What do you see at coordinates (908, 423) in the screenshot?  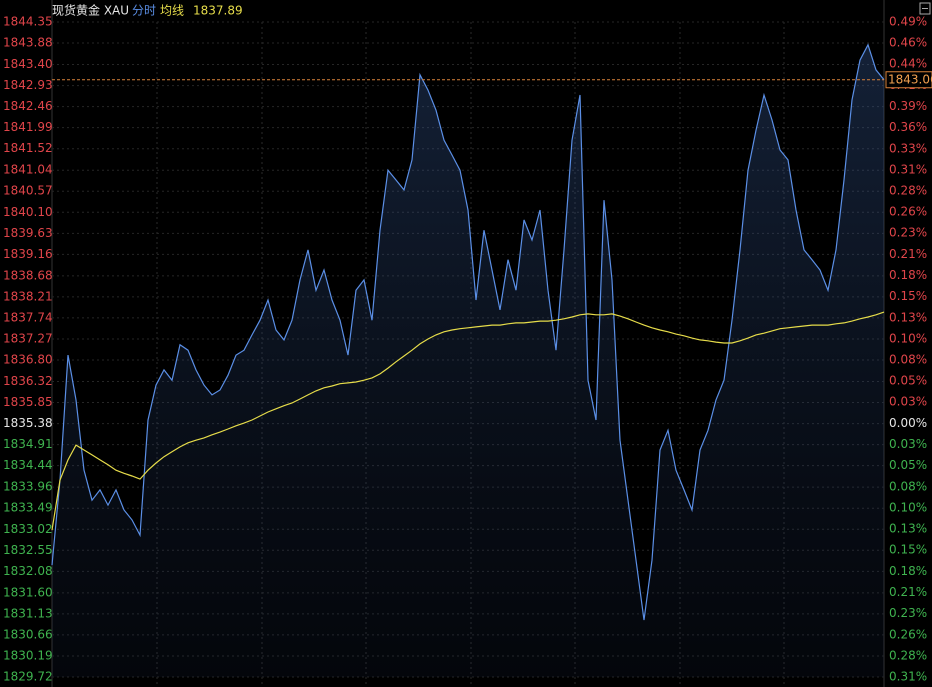 I see `y2-tick-label: 0.00%` at bounding box center [908, 423].